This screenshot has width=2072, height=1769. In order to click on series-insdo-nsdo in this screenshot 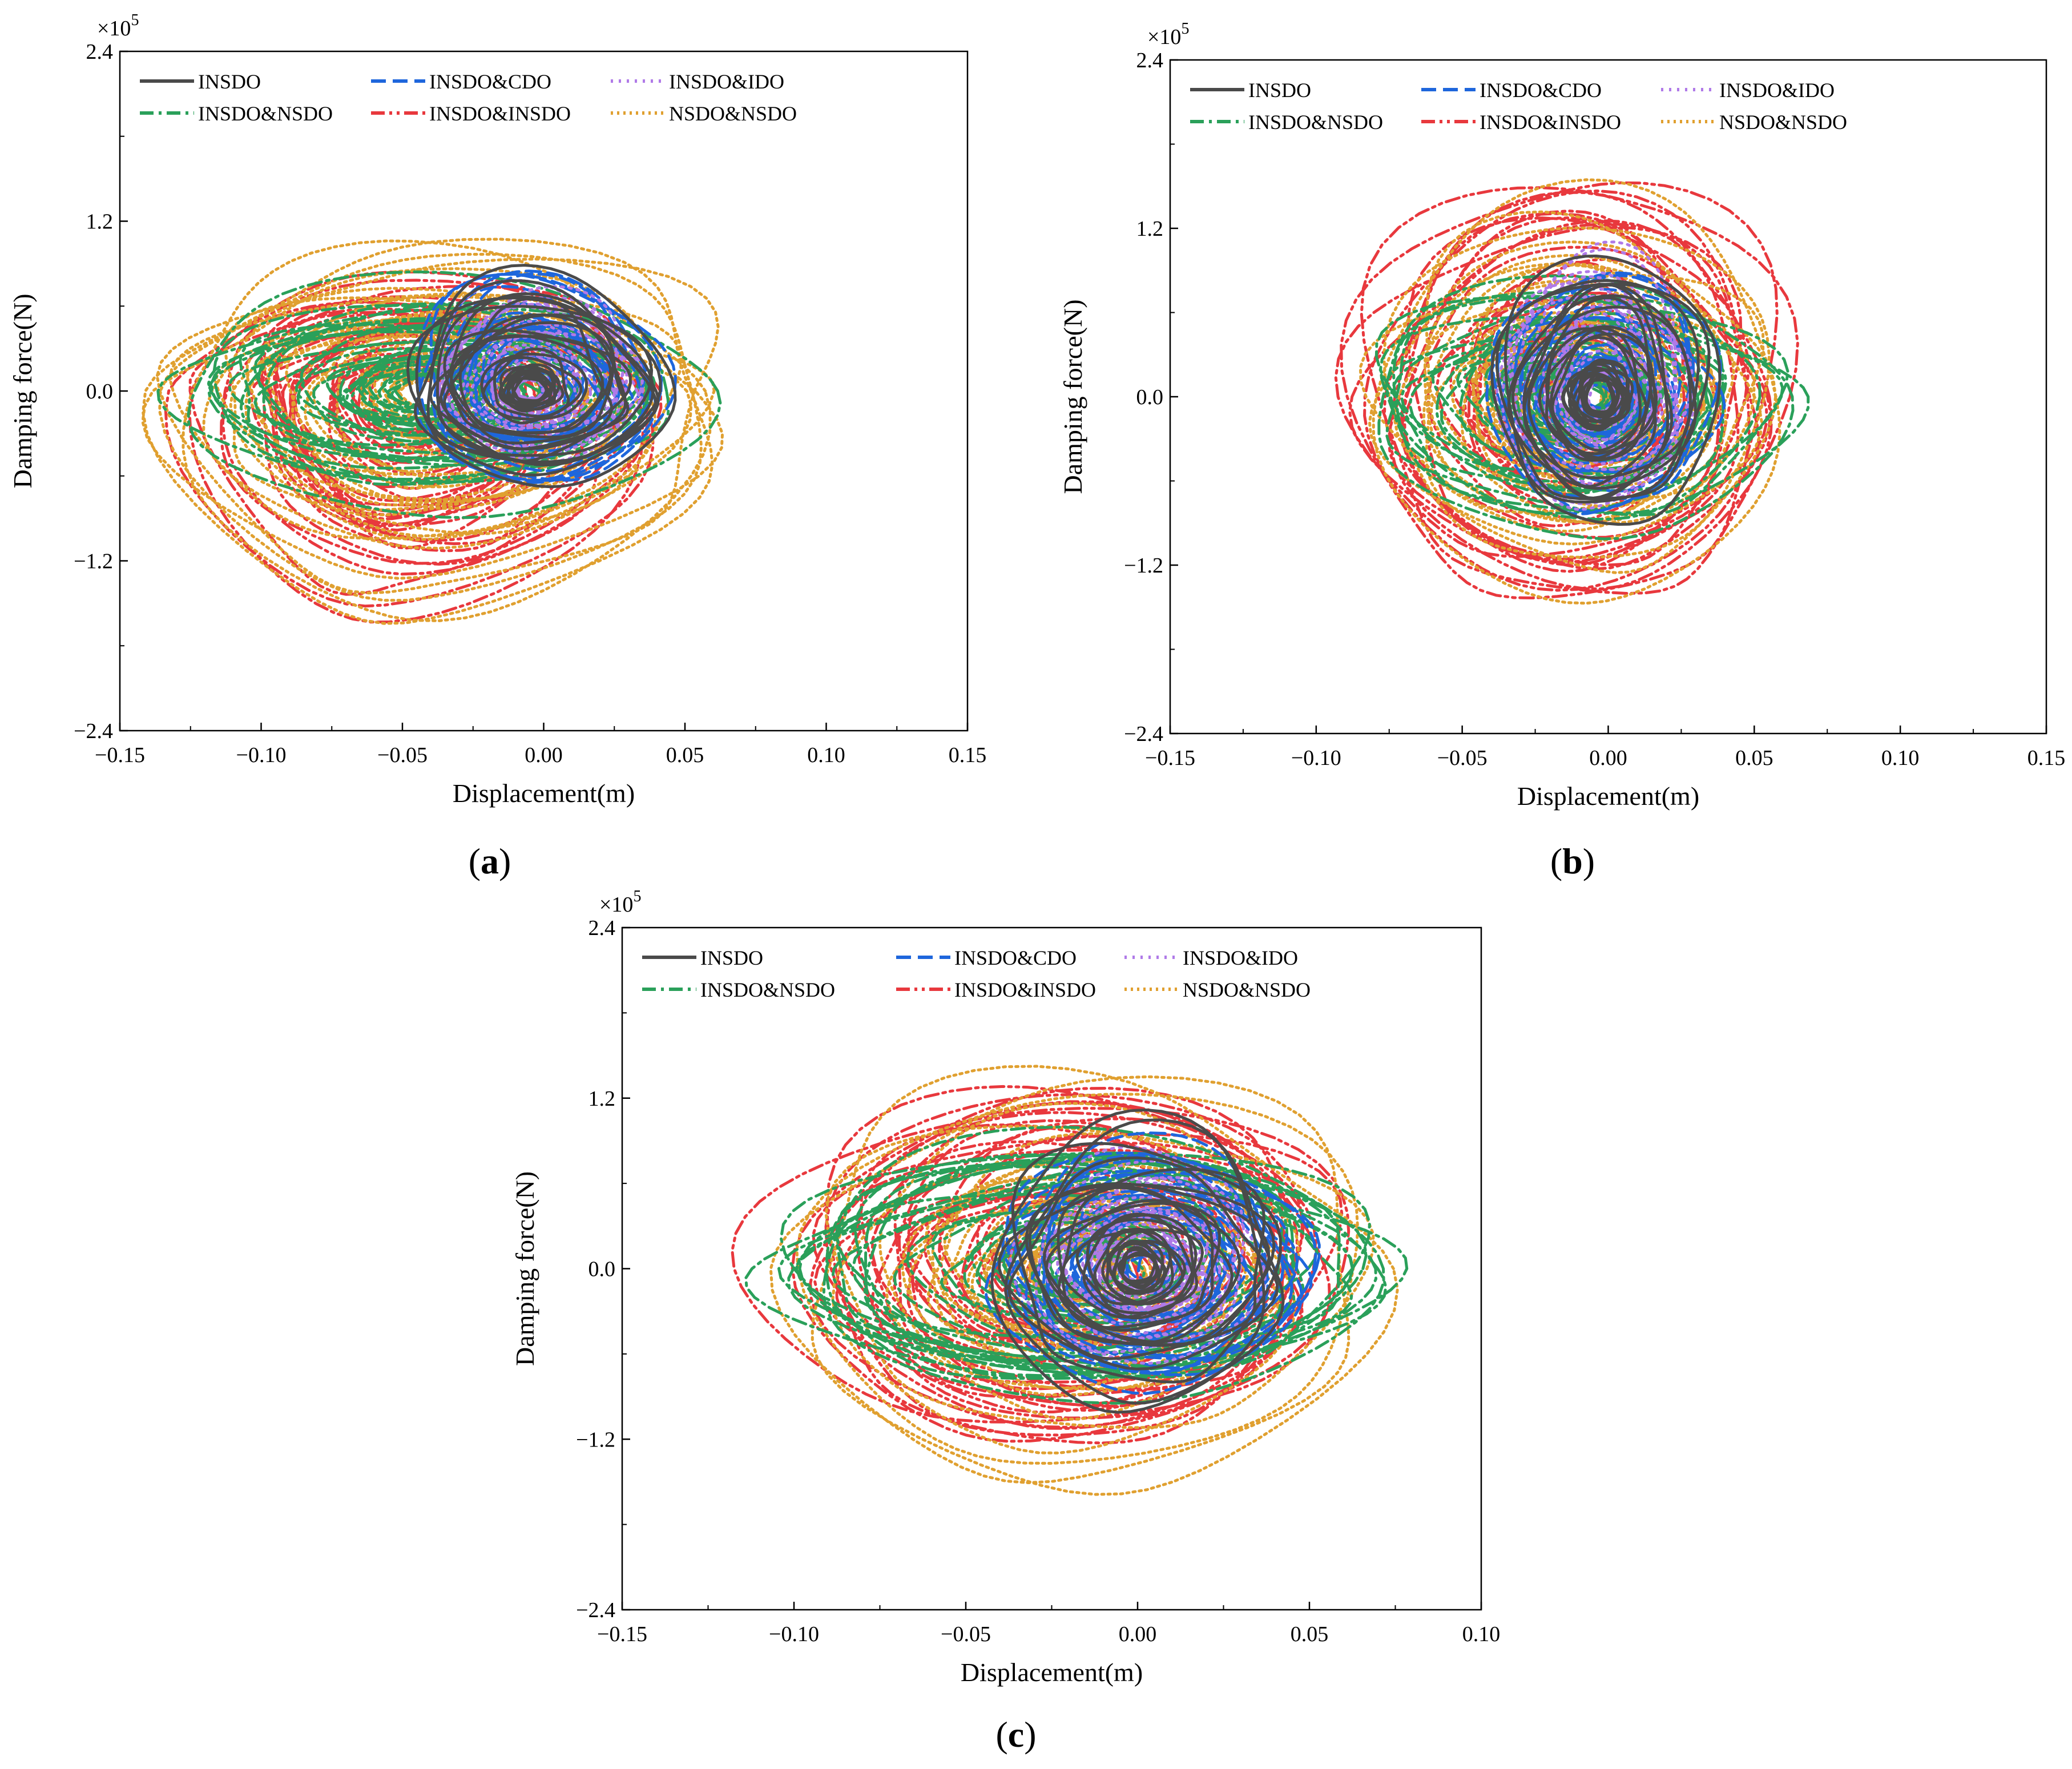, I will do `click(439, 394)`.